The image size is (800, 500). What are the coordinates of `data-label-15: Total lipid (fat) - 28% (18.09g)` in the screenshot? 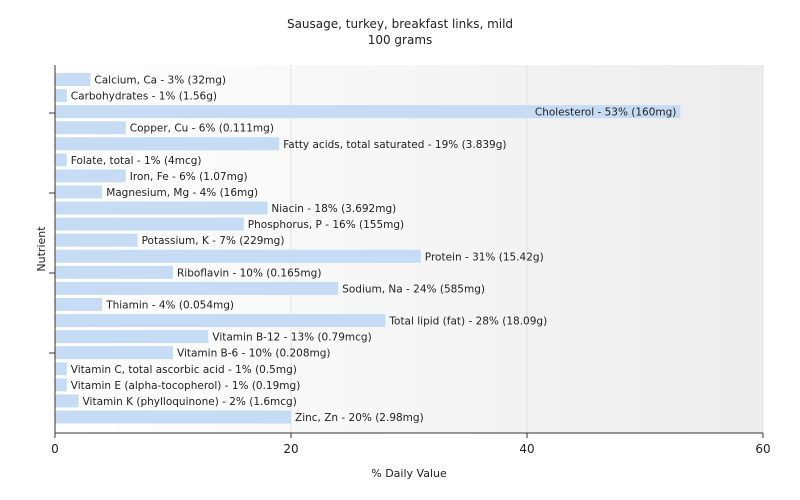 It's located at (467, 322).